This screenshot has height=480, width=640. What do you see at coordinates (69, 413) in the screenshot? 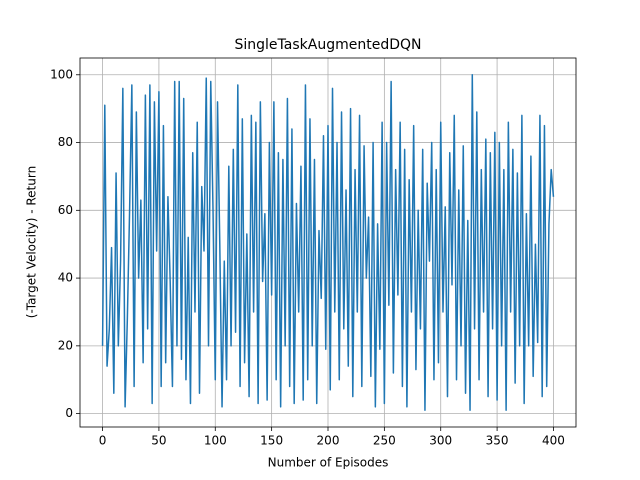
I see `y-tick-label: 0` at bounding box center [69, 413].